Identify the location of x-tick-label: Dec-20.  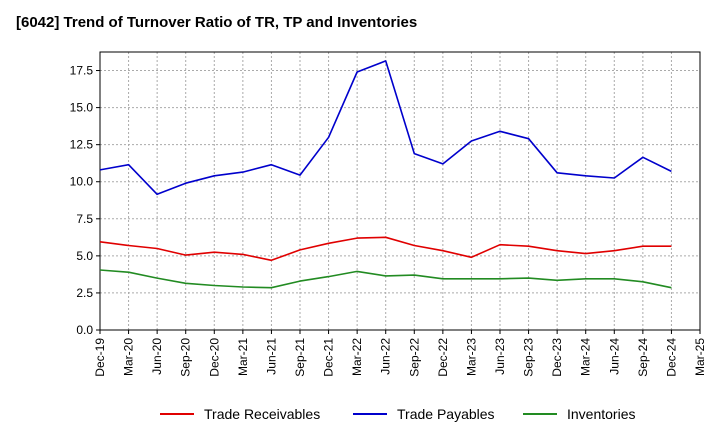
(214, 357).